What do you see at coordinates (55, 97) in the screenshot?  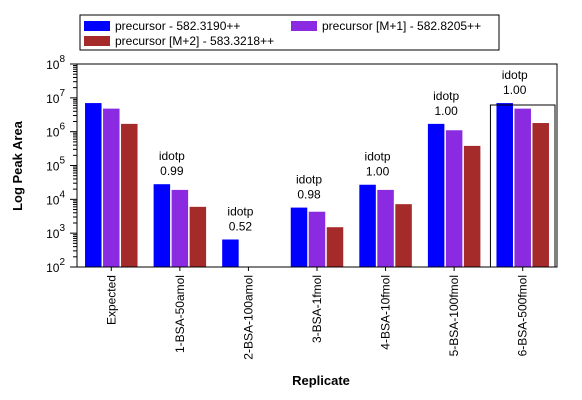 I see `y-tick-label: 10⁷` at bounding box center [55, 97].